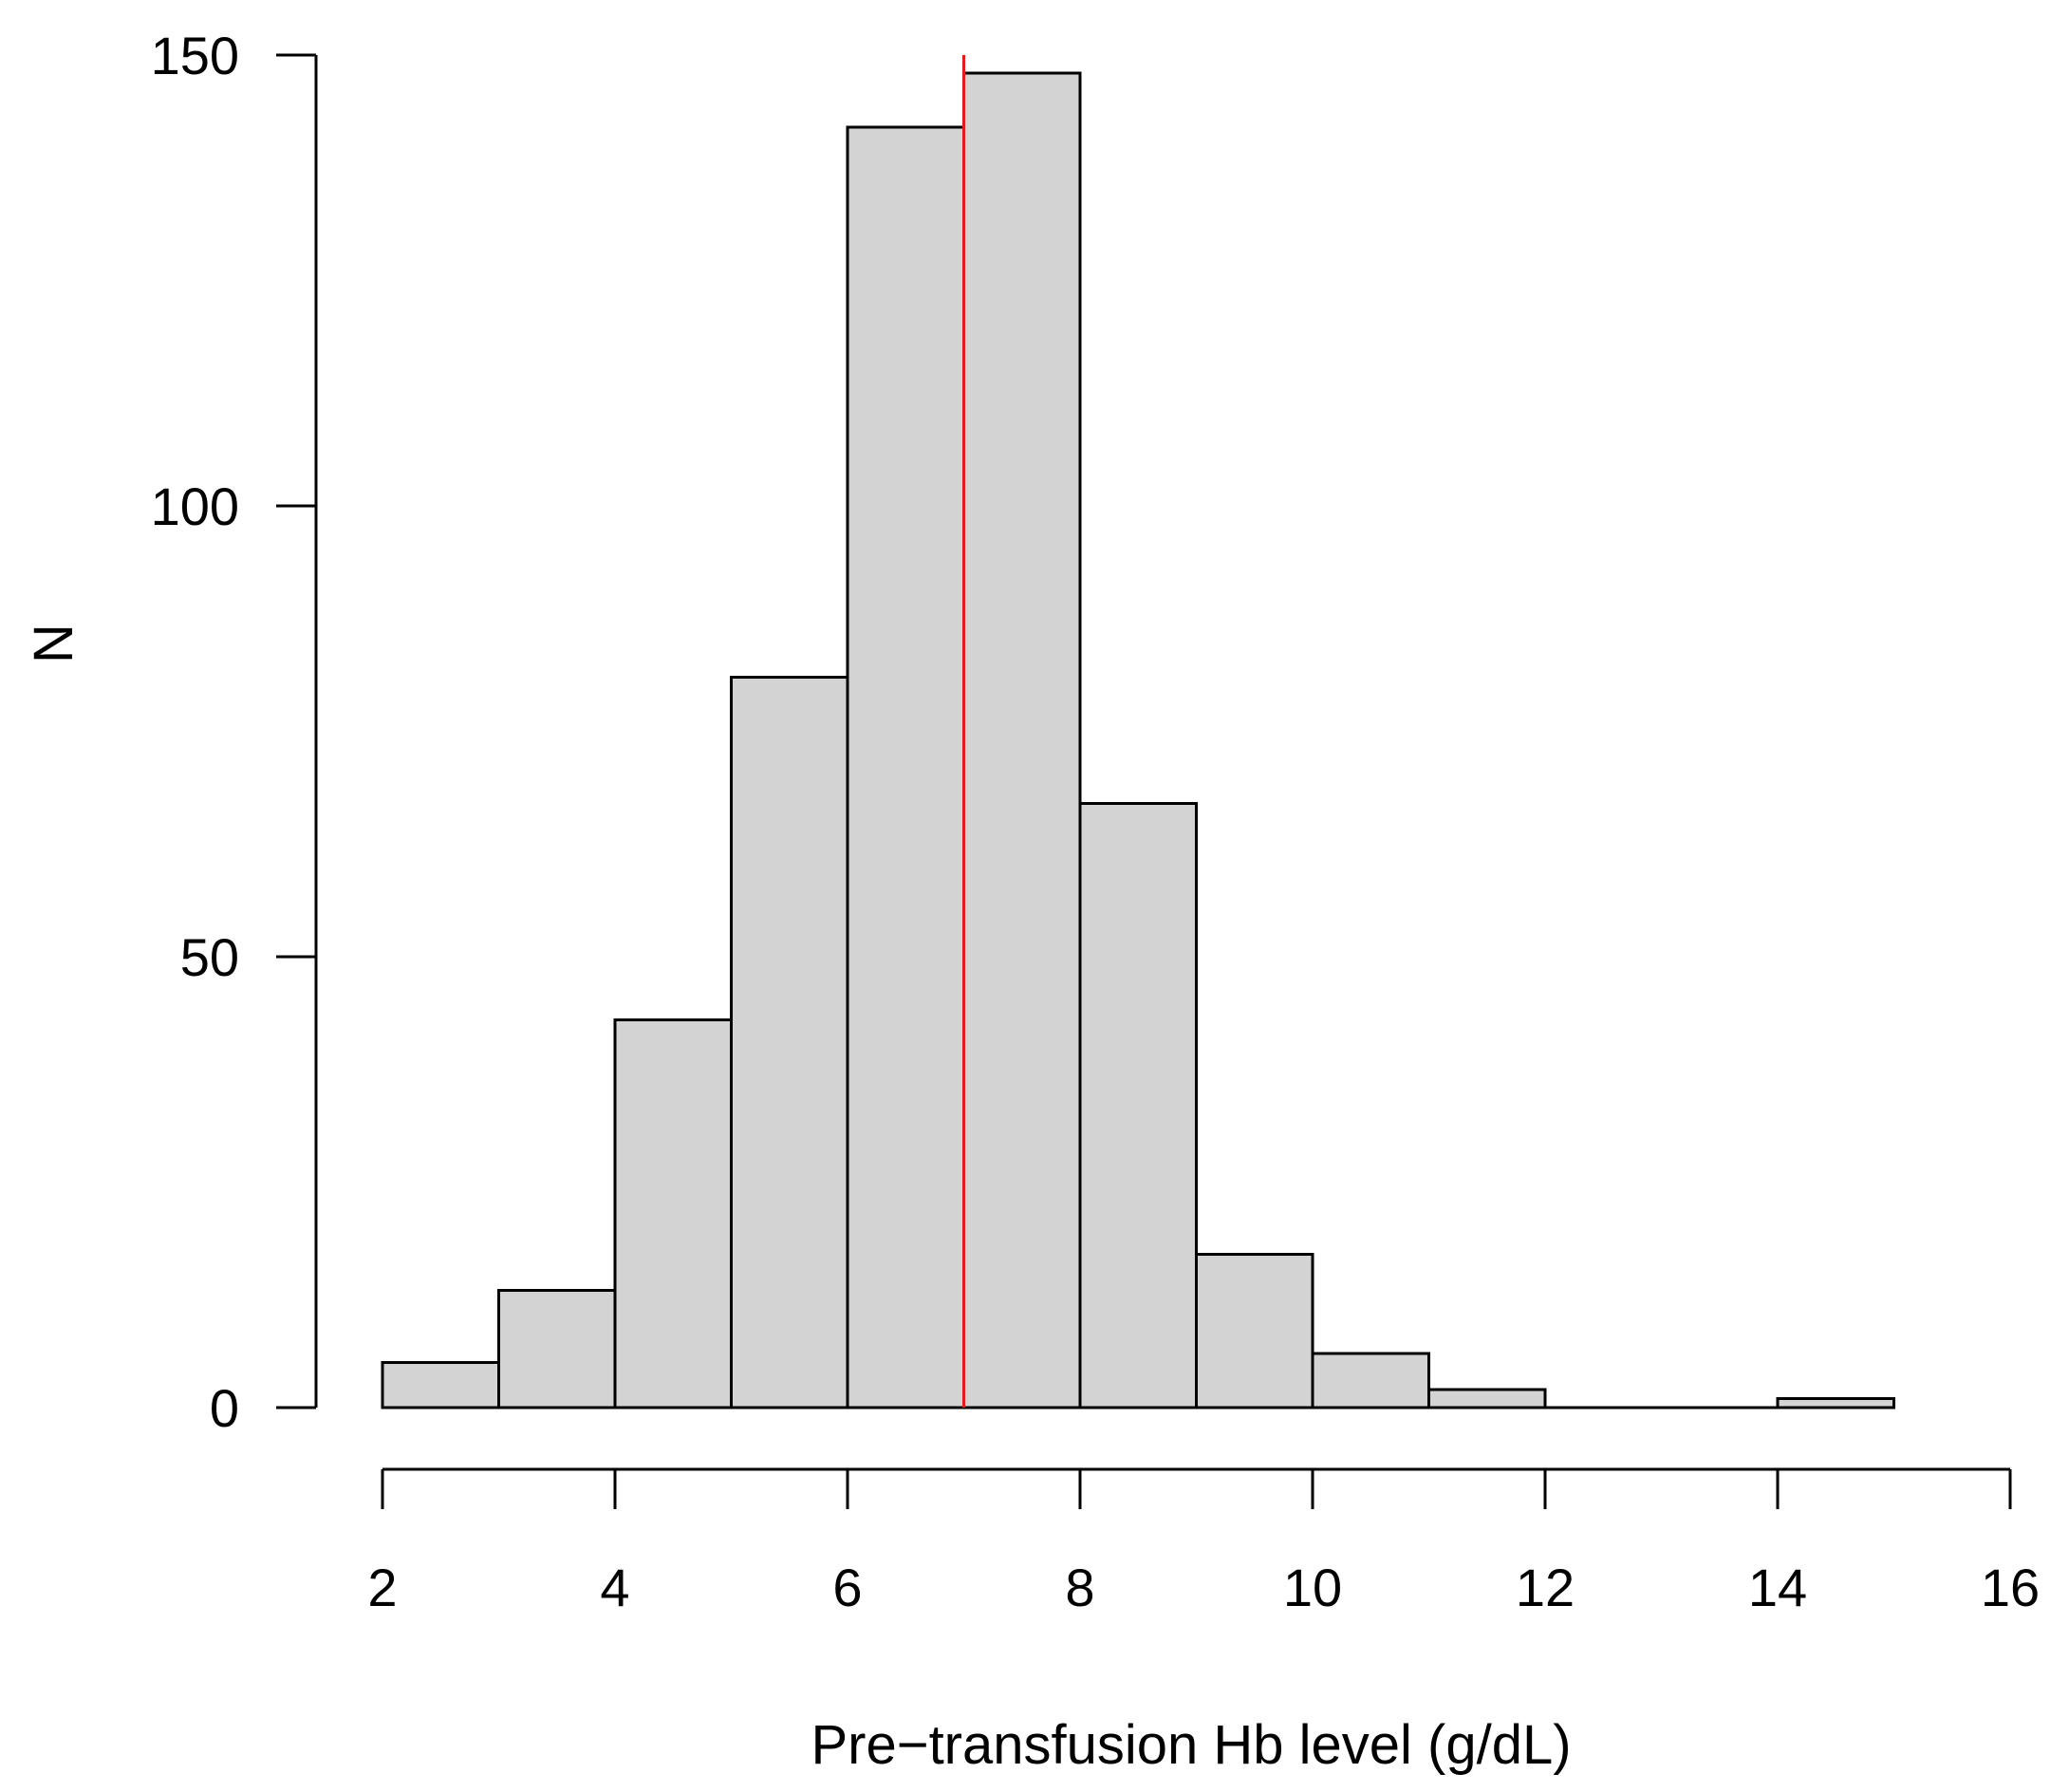 This screenshot has height=1792, width=2069. What do you see at coordinates (209, 957) in the screenshot?
I see `y-tick-label: 50` at bounding box center [209, 957].